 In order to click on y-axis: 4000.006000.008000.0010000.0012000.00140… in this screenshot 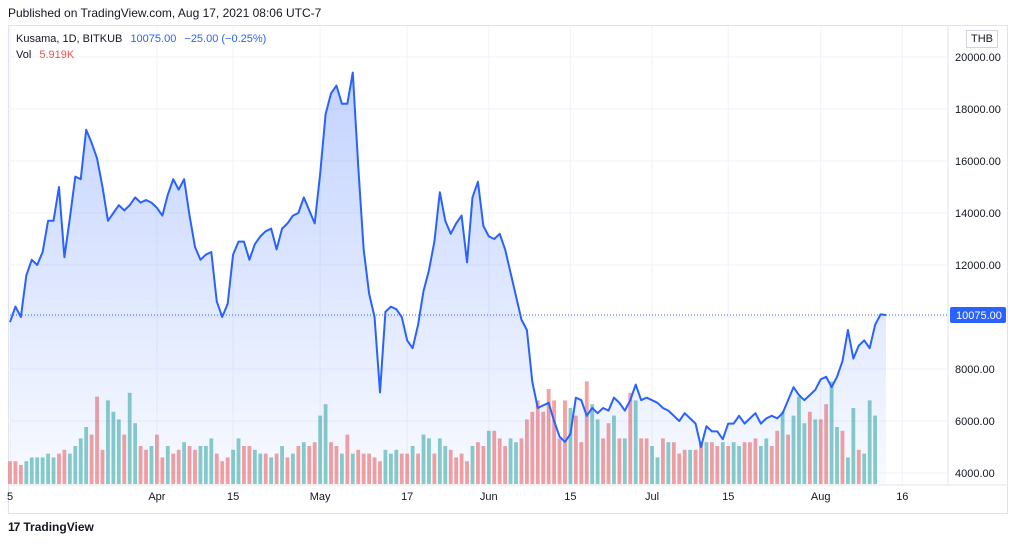, I will do `click(978, 266)`.